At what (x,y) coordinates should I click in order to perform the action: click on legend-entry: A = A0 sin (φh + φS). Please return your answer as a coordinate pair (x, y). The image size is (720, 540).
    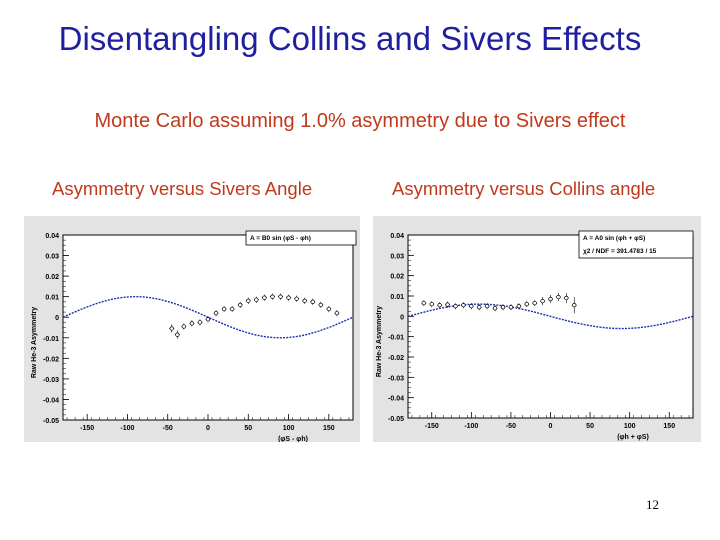
    Looking at the image, I should click on (614, 238).